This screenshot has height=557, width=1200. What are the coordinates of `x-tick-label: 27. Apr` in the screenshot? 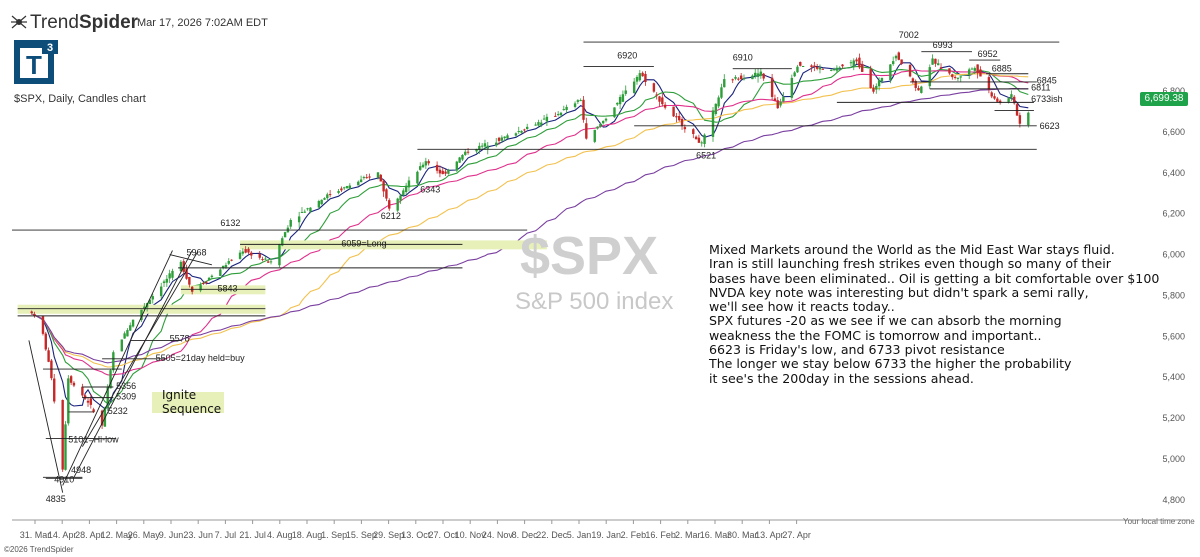 It's located at (796, 535).